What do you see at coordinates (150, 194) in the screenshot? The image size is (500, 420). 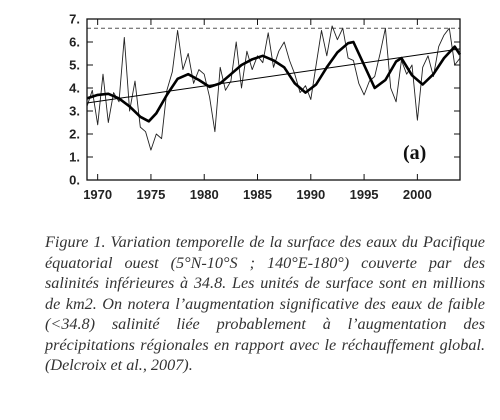 I see `x-tick-label: 1975` at bounding box center [150, 194].